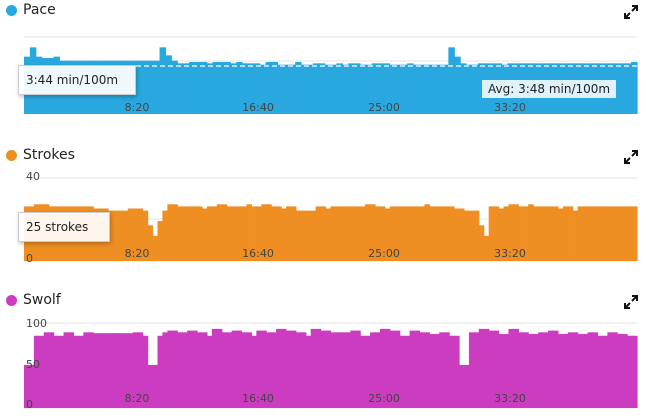  What do you see at coordinates (39, 10) in the screenshot?
I see `pace-title-label: Pace` at bounding box center [39, 10].